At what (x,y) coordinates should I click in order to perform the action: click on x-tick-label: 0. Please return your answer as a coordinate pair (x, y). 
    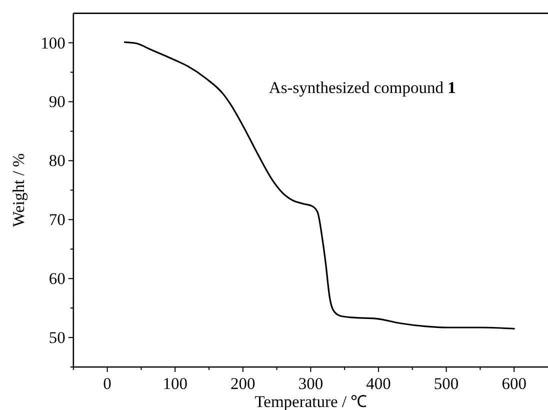
    Looking at the image, I should click on (107, 383).